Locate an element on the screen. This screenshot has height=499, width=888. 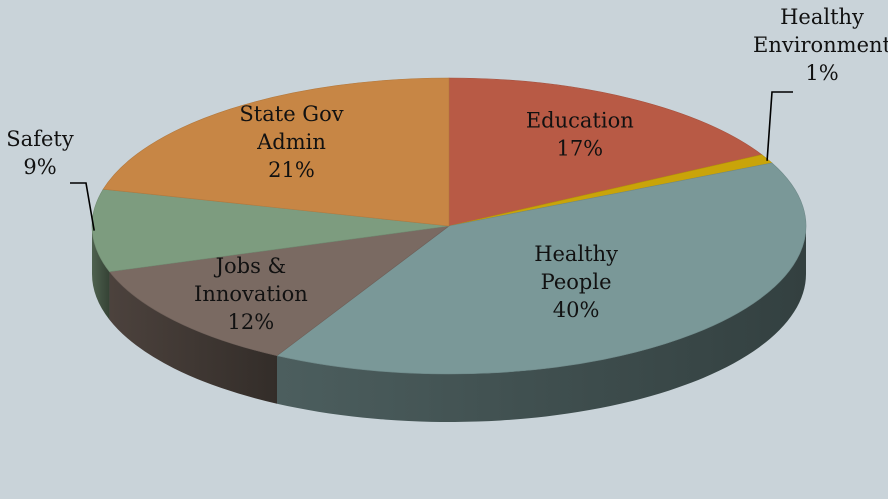
slice-label-healthy-environment: Healthy Environment 1% is located at coordinates (820, 45).